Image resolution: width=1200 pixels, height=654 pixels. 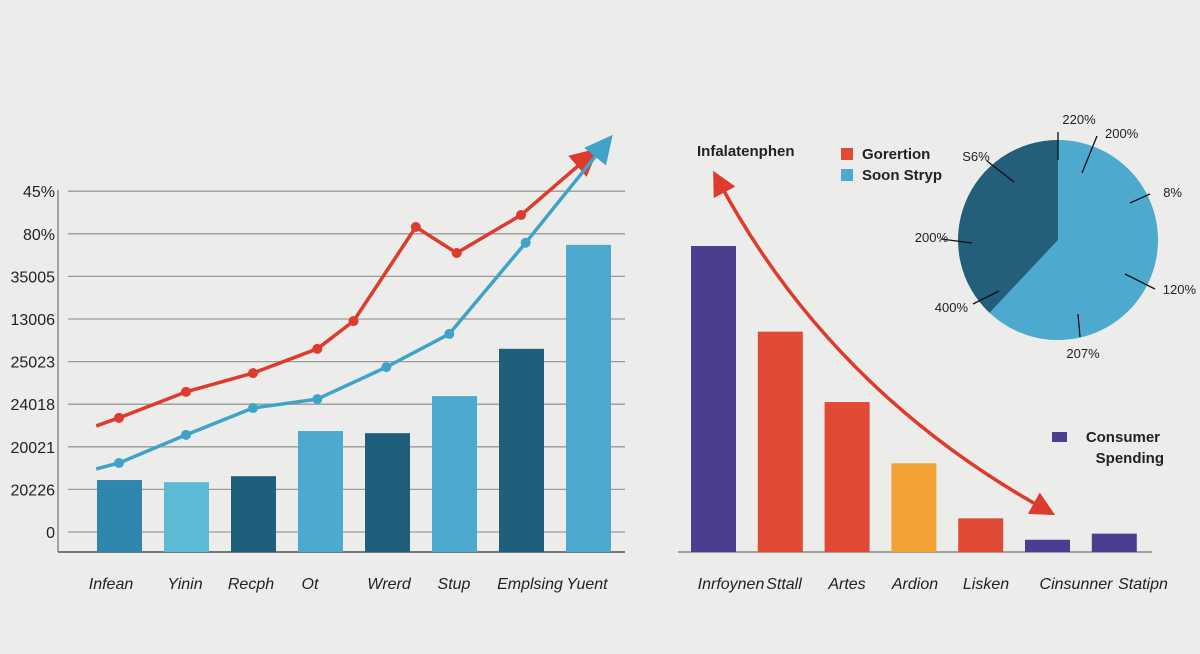 I want to click on x-tick-label: Statipn, so click(x=1143, y=584).